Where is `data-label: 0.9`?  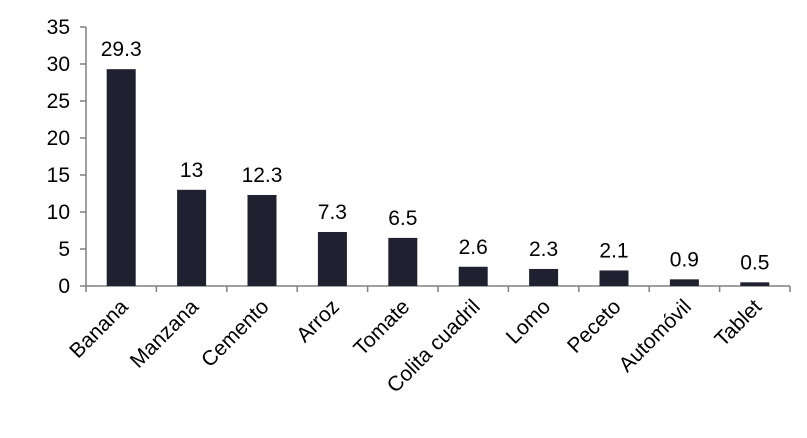
data-label: 0.9 is located at coordinates (684, 259).